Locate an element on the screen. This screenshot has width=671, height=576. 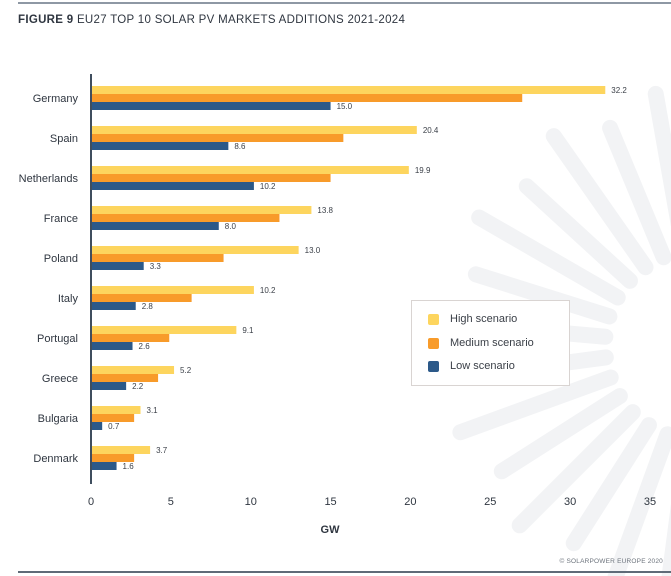
category-label: Poland is located at coordinates (61, 259).